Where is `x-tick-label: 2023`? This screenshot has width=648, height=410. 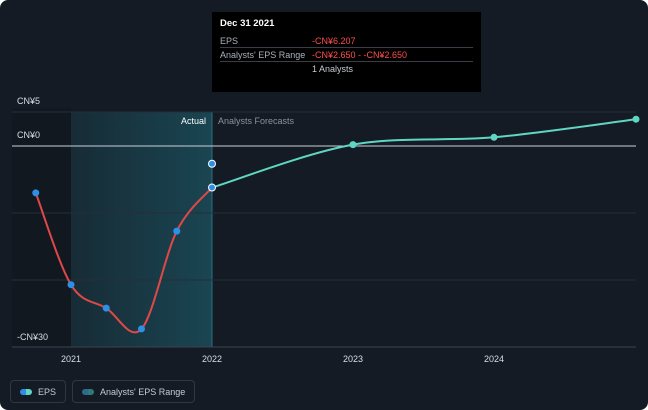 x-tick-label: 2023 is located at coordinates (353, 359).